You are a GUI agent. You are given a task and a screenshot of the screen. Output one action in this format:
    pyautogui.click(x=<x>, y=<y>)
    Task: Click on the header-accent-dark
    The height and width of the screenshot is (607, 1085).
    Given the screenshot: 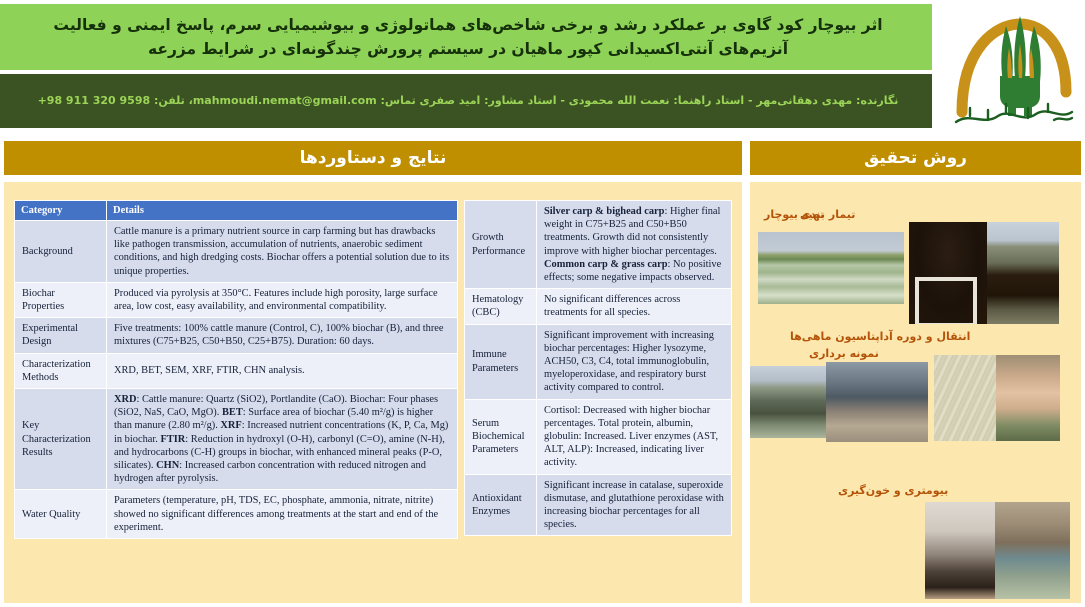 What is the action you would take?
    pyautogui.click(x=2, y=101)
    